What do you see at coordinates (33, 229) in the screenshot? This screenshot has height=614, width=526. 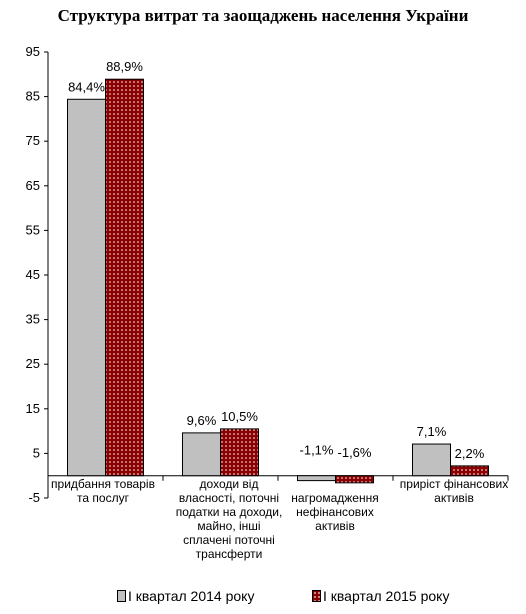 I see `y-tick-label: 55` at bounding box center [33, 229].